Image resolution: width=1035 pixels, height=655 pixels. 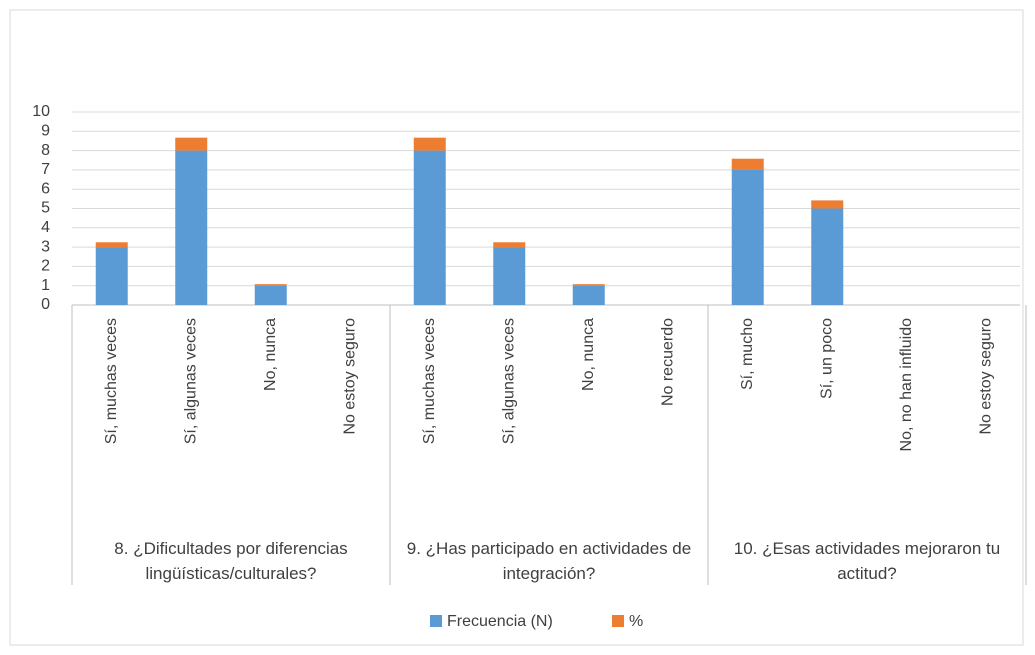 I want to click on y-tick-label: 10, so click(x=41, y=111).